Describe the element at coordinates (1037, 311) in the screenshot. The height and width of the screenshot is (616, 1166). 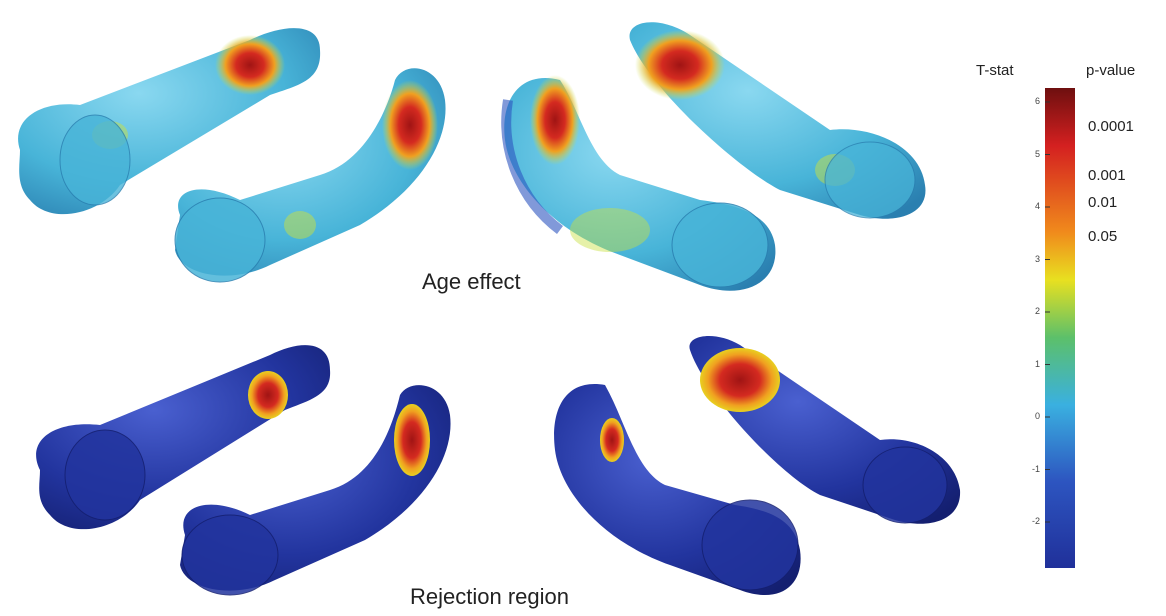
I see `colorbar-tick-label: 2` at that location.